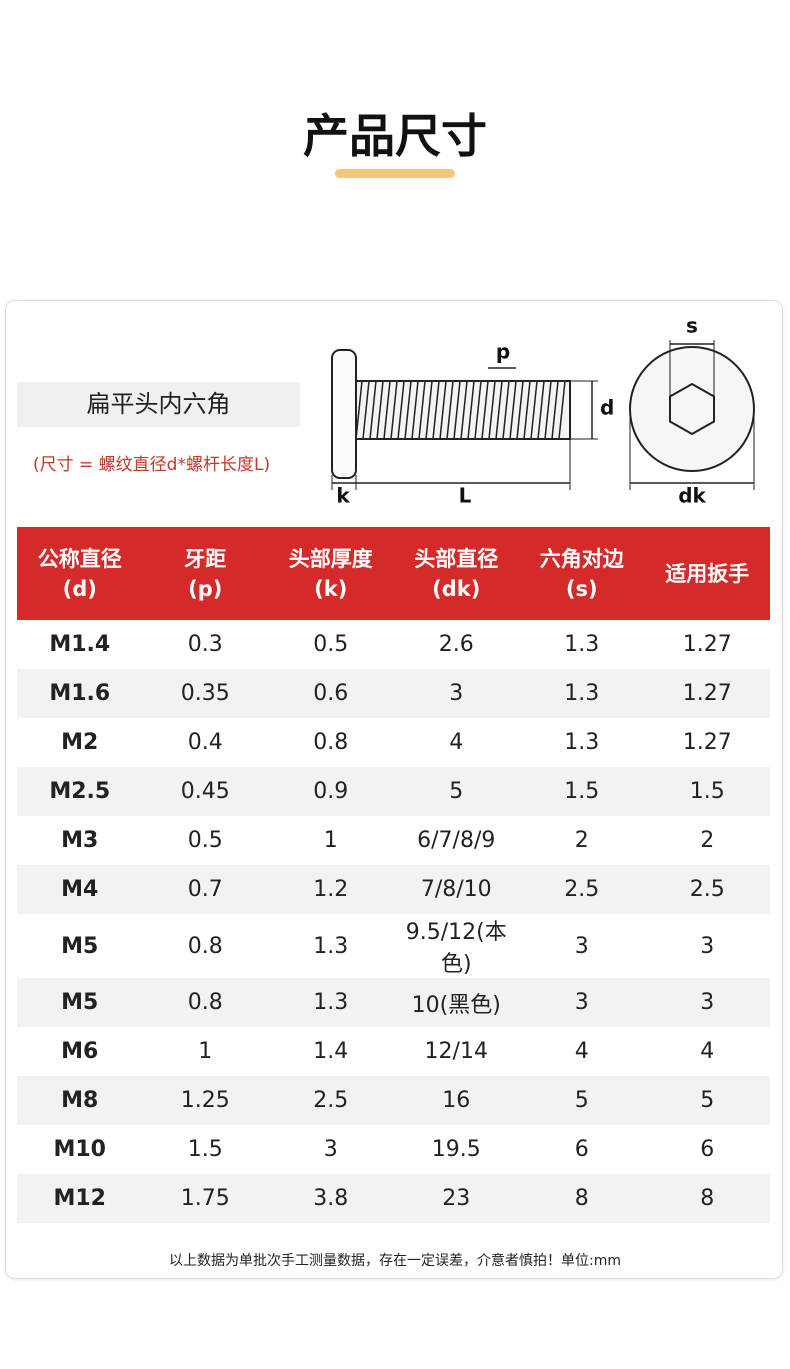 This screenshot has height=1369, width=790. What do you see at coordinates (331, 1051) in the screenshot?
I see `table-cell: 1.4` at bounding box center [331, 1051].